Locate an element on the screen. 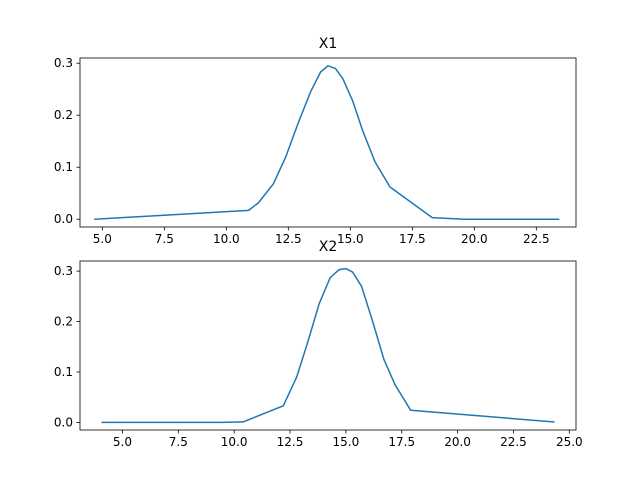 The width and height of the screenshot is (640, 480). x-axis: 5.0 7.5 10.0 12.5 15.0 17.5 20.0 22.5 is located at coordinates (321, 236).